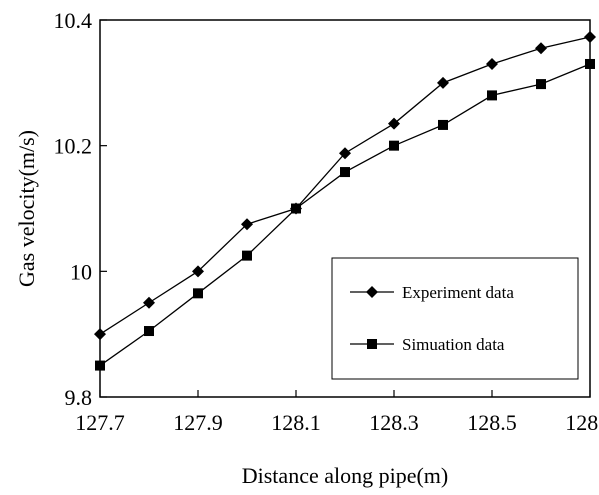  Describe the element at coordinates (458, 292) in the screenshot. I see `legend-label: Experiment data` at that location.